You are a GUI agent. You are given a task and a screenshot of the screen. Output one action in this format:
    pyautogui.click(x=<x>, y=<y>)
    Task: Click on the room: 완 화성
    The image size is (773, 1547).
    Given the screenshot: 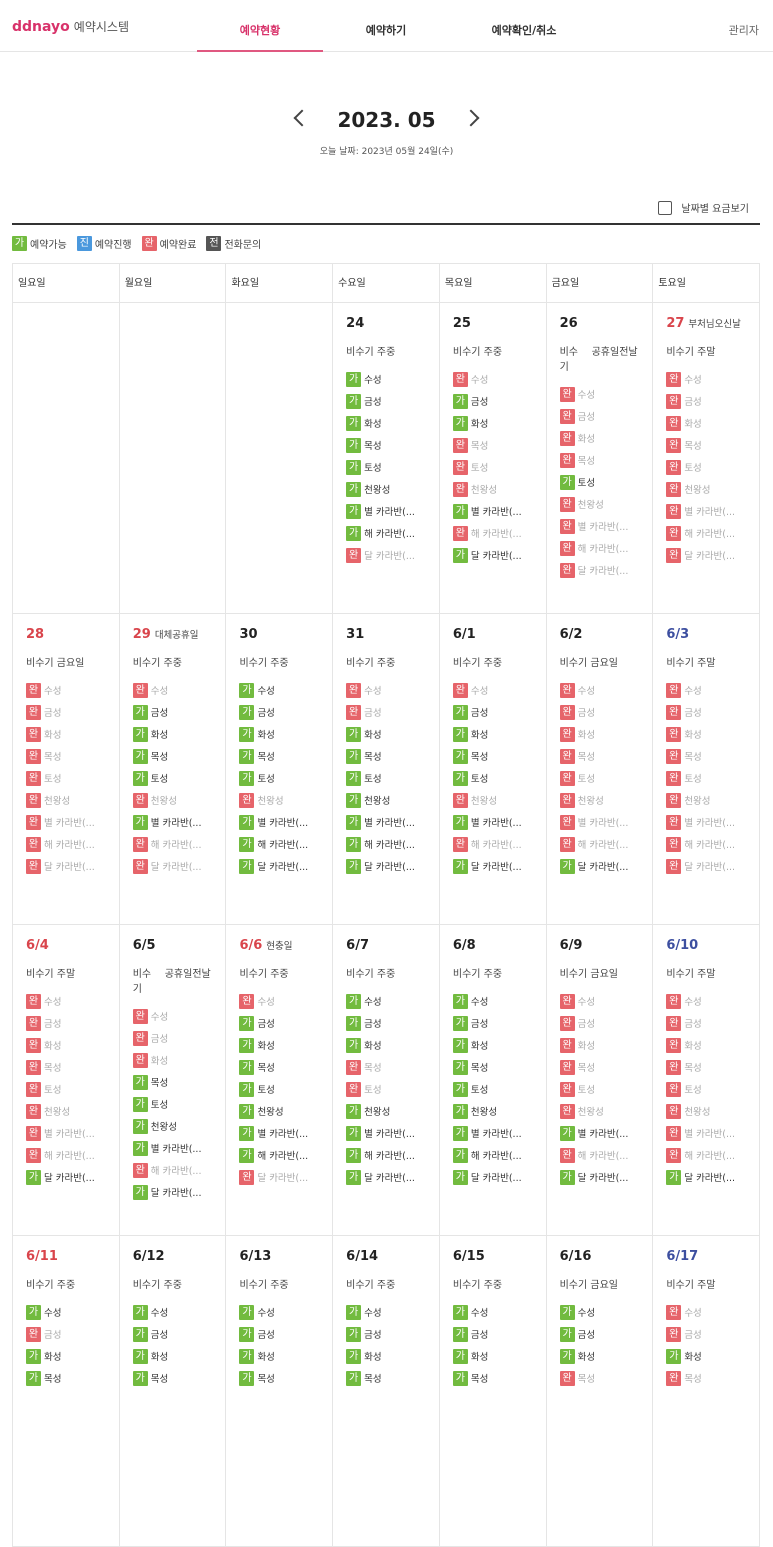 What is the action you would take?
    pyautogui.click(x=606, y=734)
    